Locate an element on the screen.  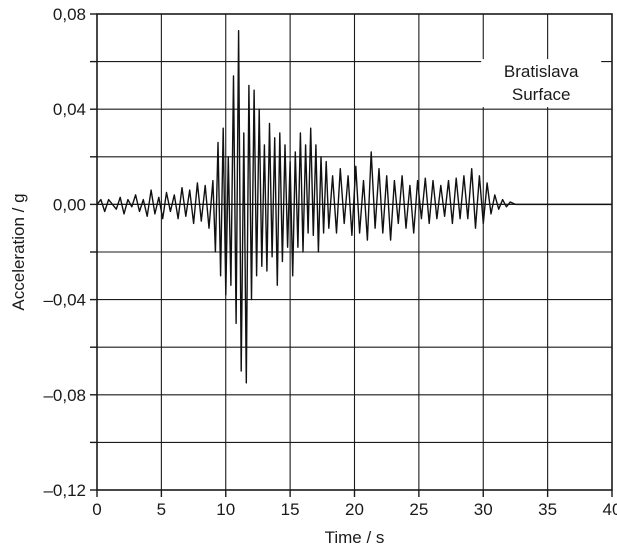
y-axis-label: Acceleration / g is located at coordinates (18, 251).